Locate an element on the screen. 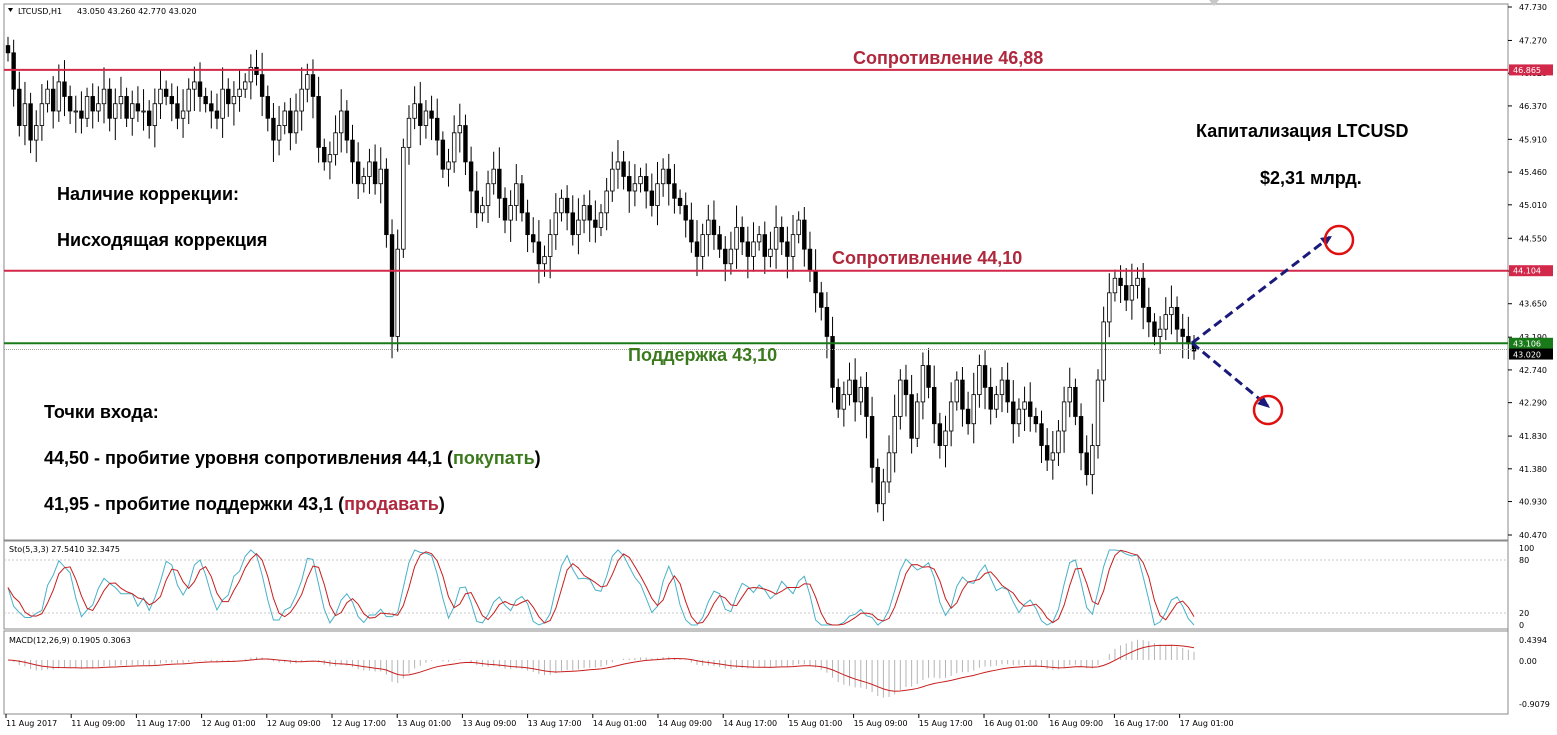  time-tick-label: 15 Aug 17:00 is located at coordinates (946, 723).